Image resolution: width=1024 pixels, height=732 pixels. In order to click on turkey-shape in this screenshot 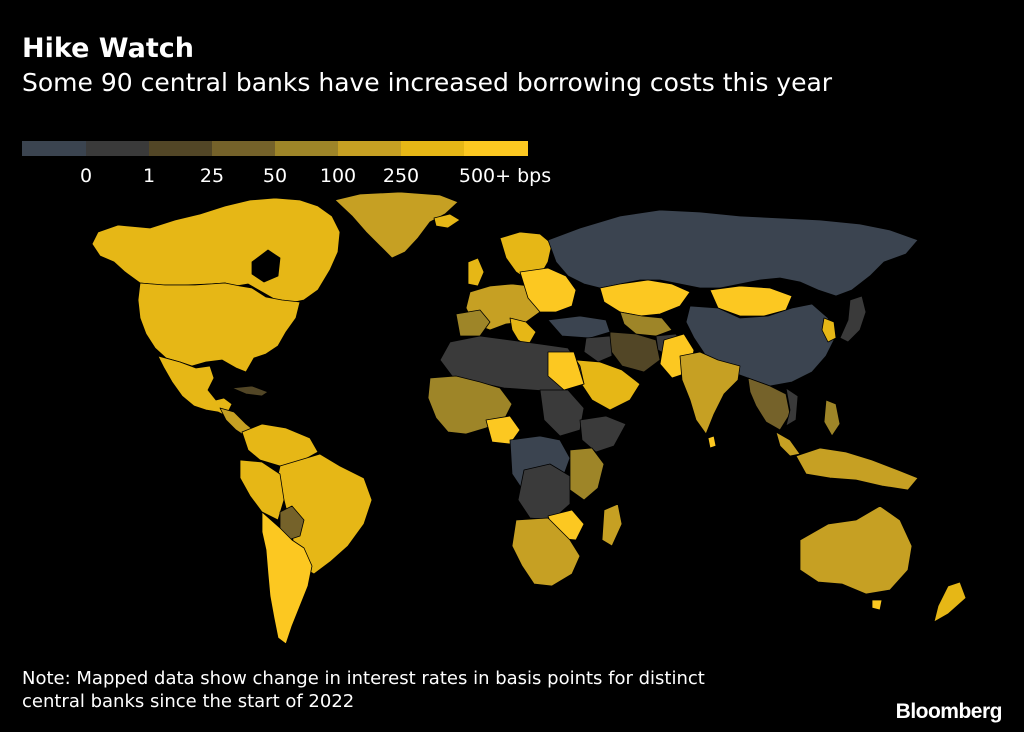, I will do `click(579, 327)`.